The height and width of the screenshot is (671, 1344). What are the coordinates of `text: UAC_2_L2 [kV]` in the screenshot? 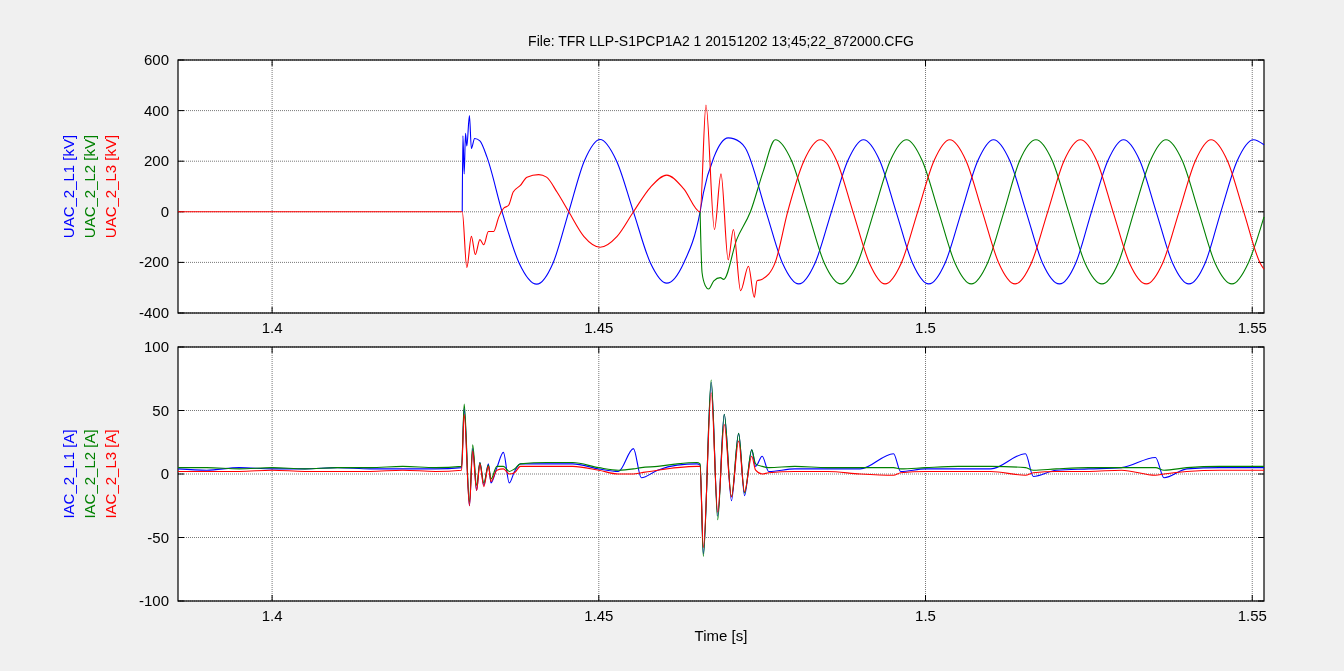 It's located at (89, 186).